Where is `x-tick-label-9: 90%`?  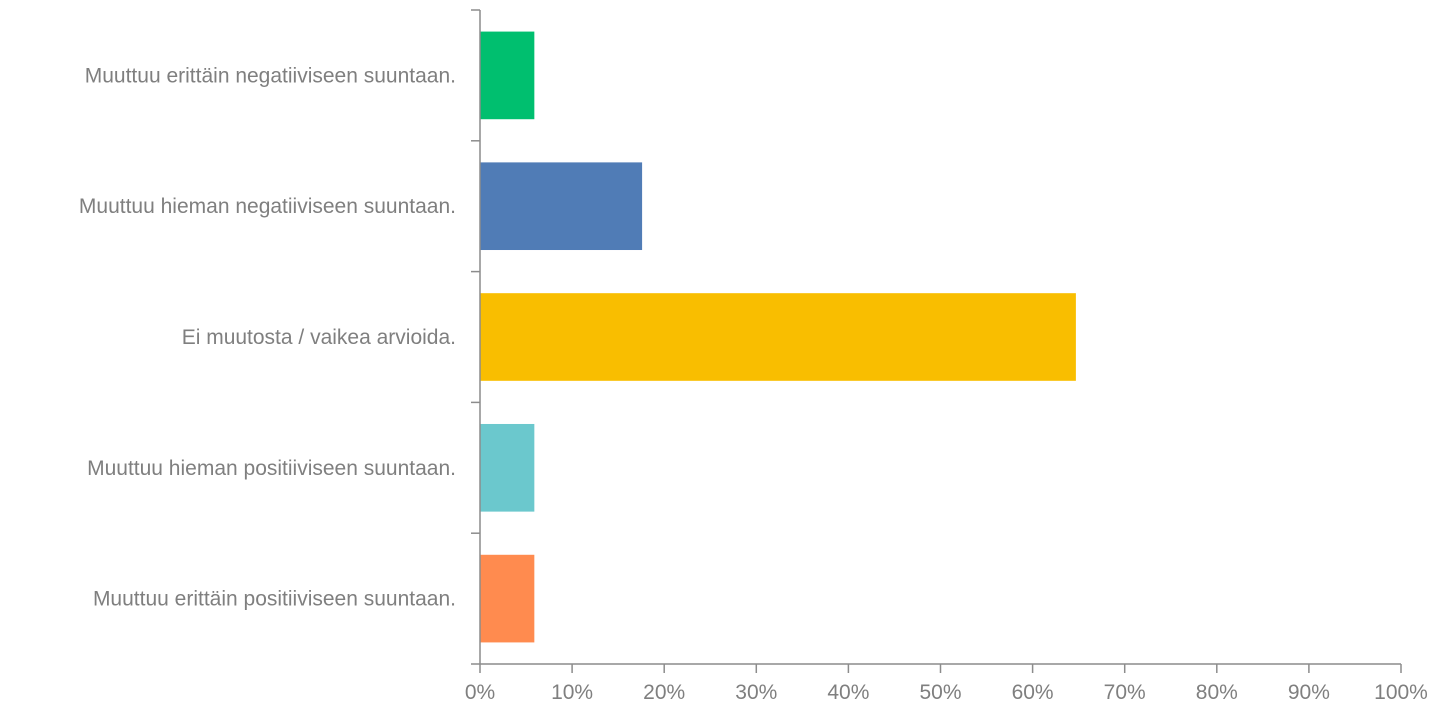 x-tick-label-9: 90% is located at coordinates (1309, 692).